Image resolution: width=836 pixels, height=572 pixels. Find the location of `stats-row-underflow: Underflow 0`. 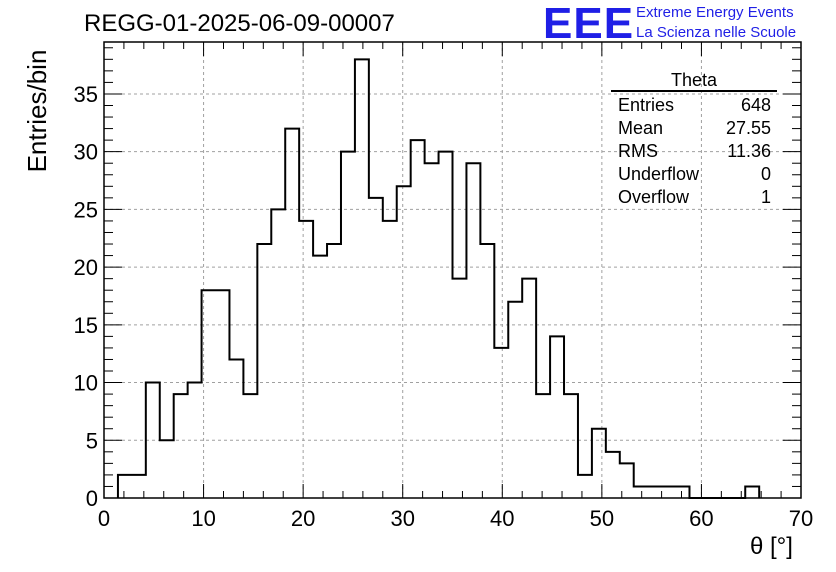

stats-row-underflow: Underflow 0 is located at coordinates (694, 174).